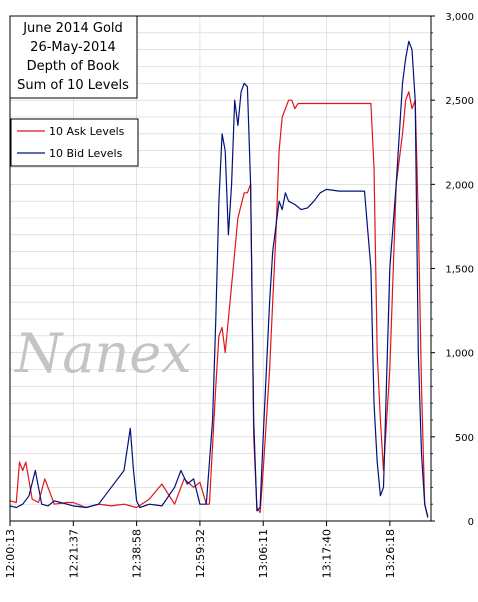 The width and height of the screenshot is (478, 602). Describe the element at coordinates (459, 270) in the screenshot. I see `y-tick-label: 1,500` at that location.